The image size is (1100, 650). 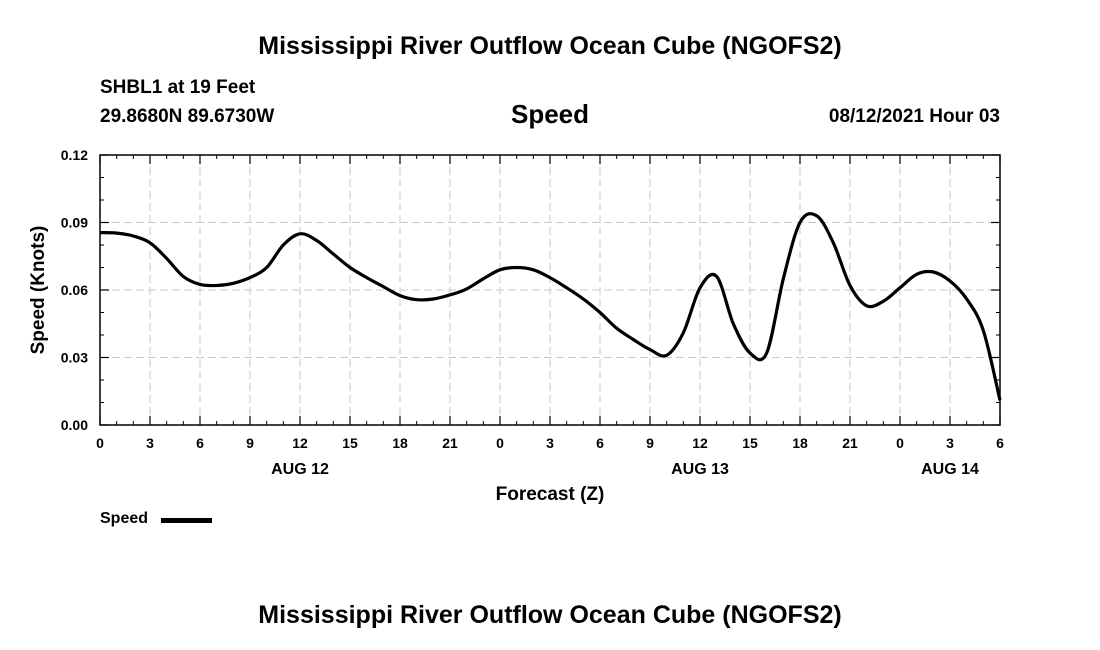 I want to click on y-tick-label: 0.00, so click(x=74, y=425).